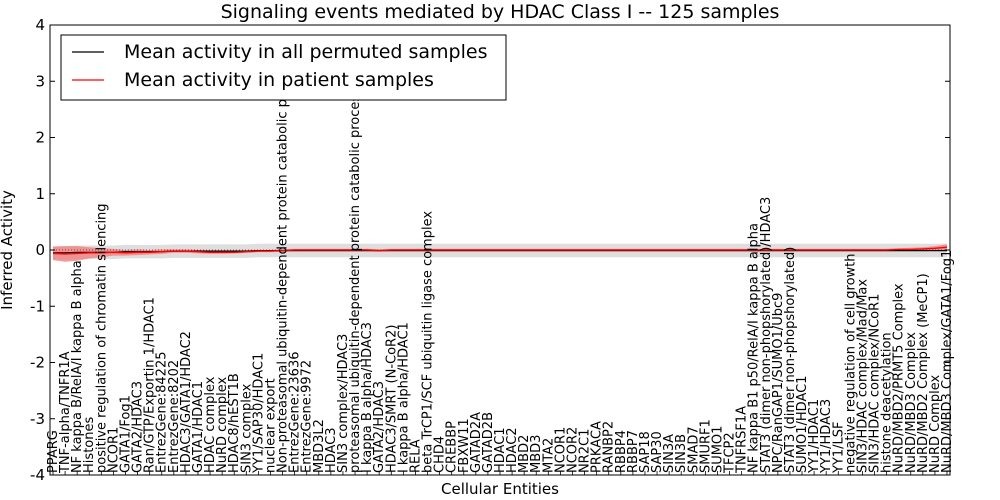 This screenshot has width=1000, height=500. Describe the element at coordinates (319, 446) in the screenshot. I see `entity-label: MBD3L2` at that location.